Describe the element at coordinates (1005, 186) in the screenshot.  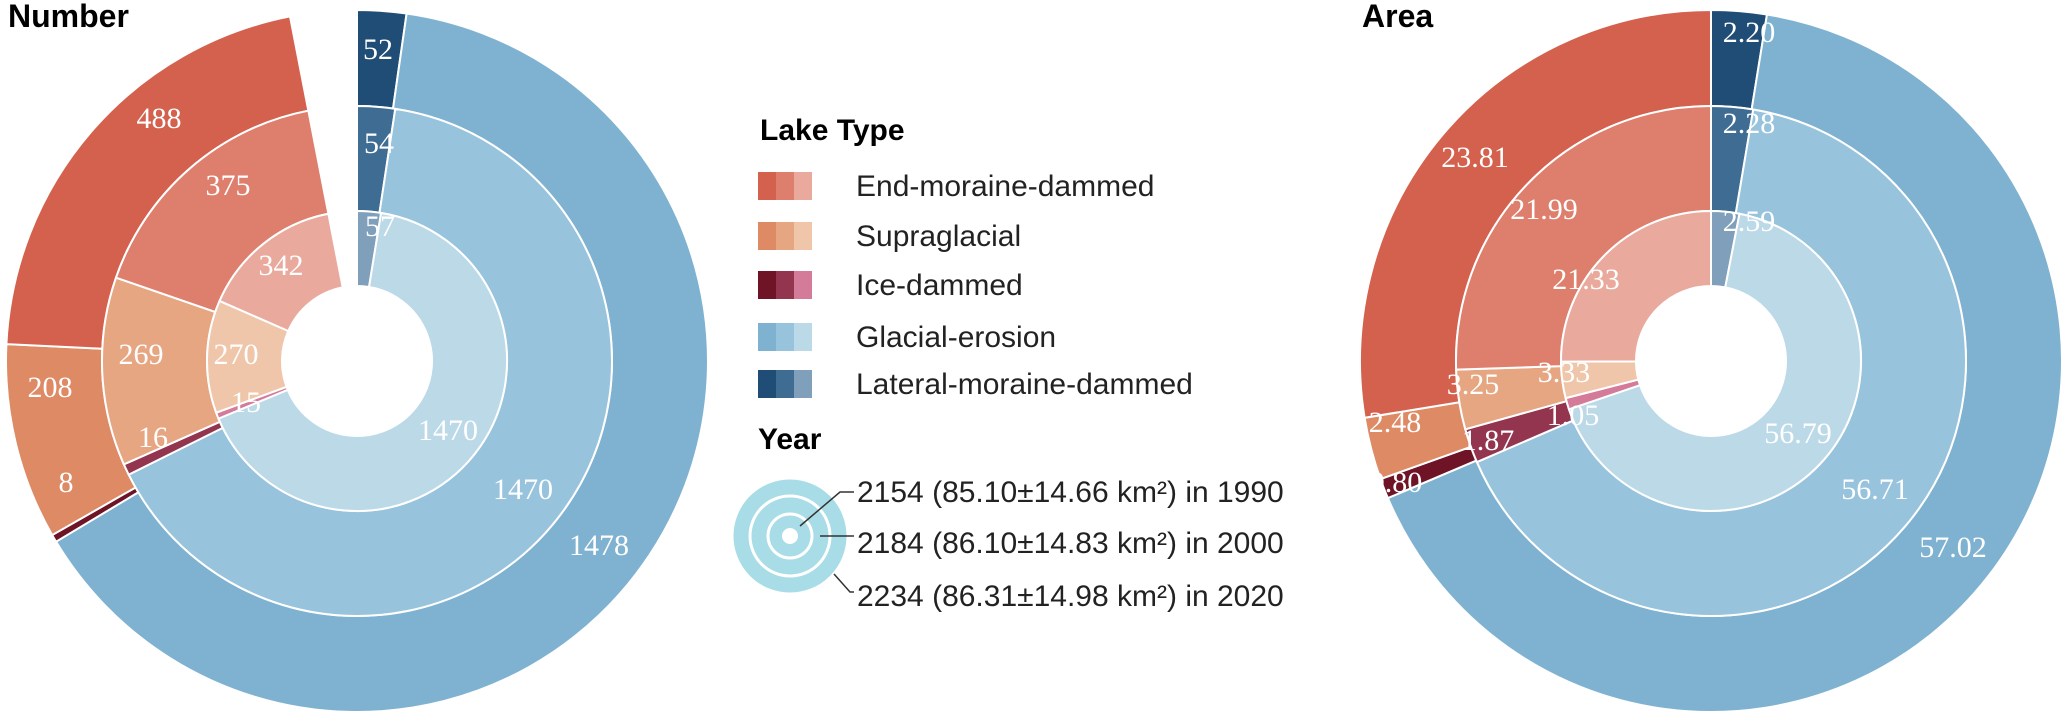
I see `end-moraine-dammed-legend-label: End-moraine-dammed` at that location.